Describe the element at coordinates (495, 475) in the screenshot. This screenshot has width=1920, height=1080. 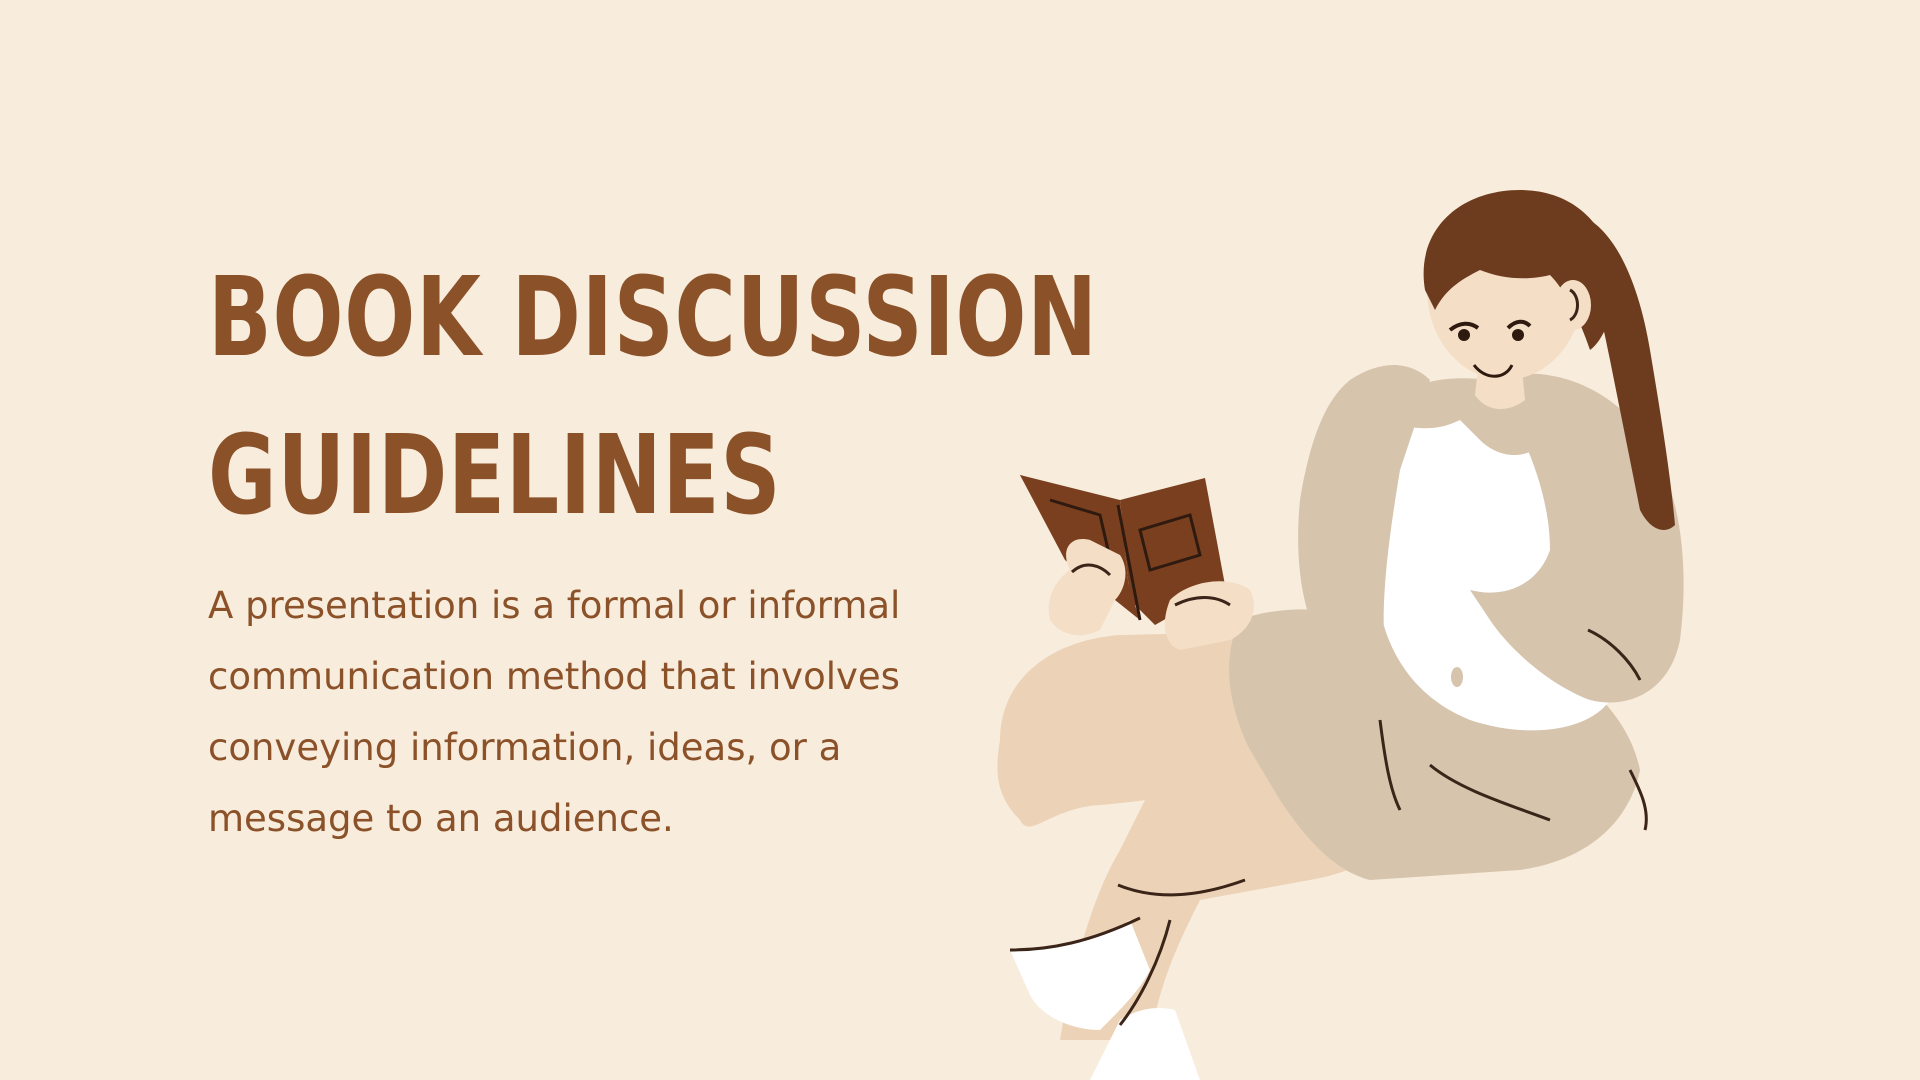
I see `title-line-2: GUIDELINES` at that location.